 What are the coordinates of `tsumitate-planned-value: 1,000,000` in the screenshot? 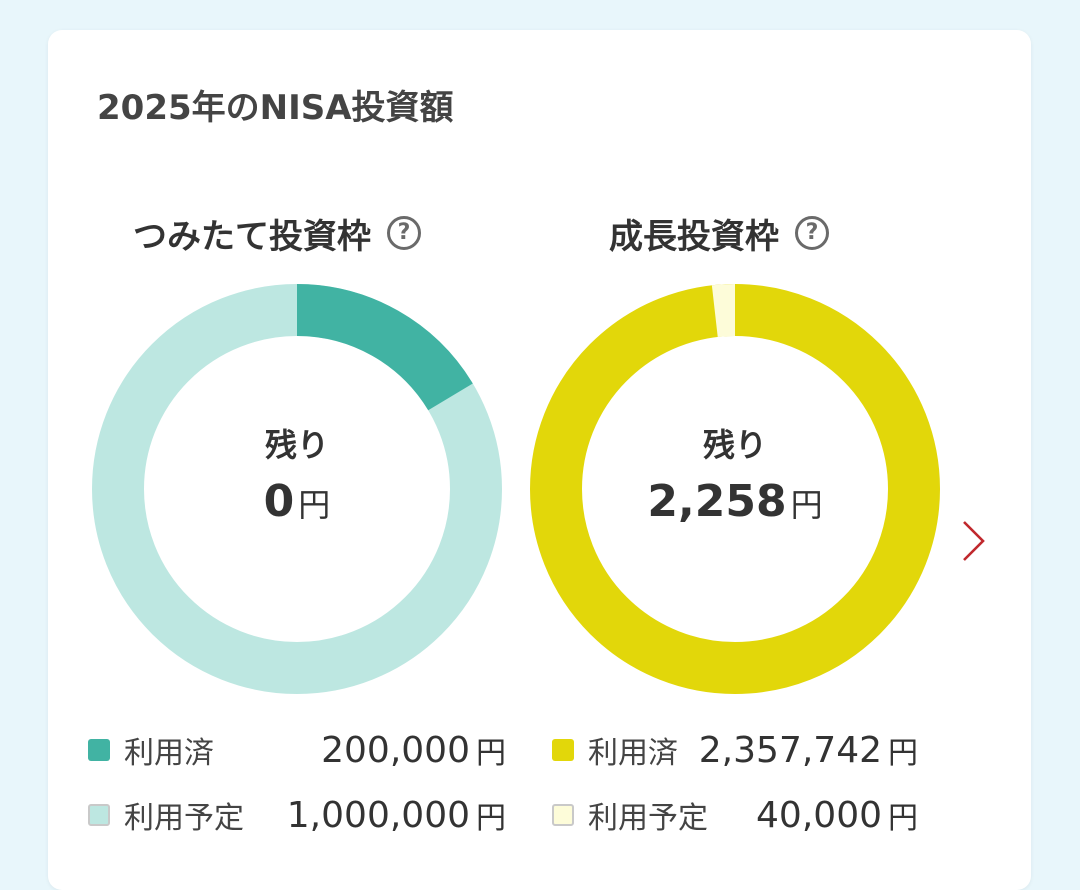 It's located at (378, 815).